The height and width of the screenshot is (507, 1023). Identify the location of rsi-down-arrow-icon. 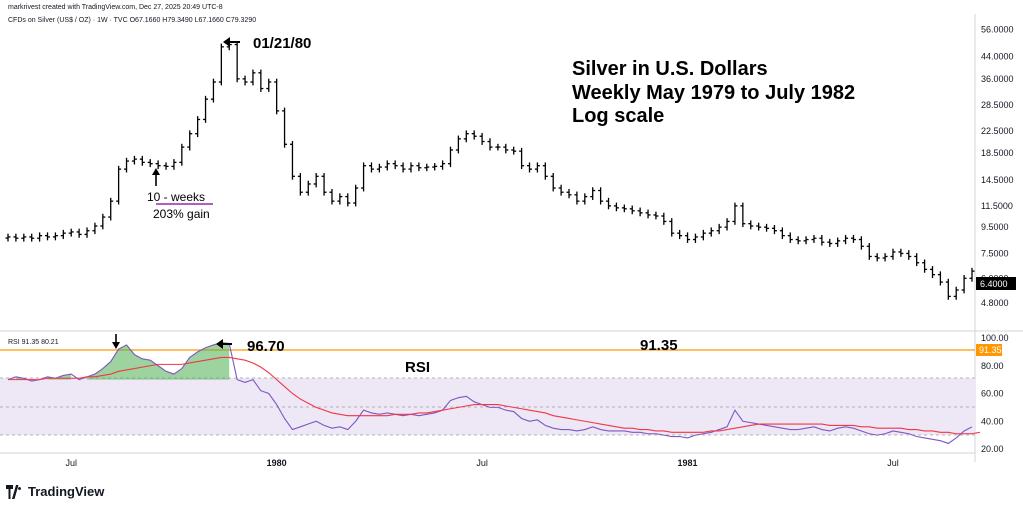
(116, 341).